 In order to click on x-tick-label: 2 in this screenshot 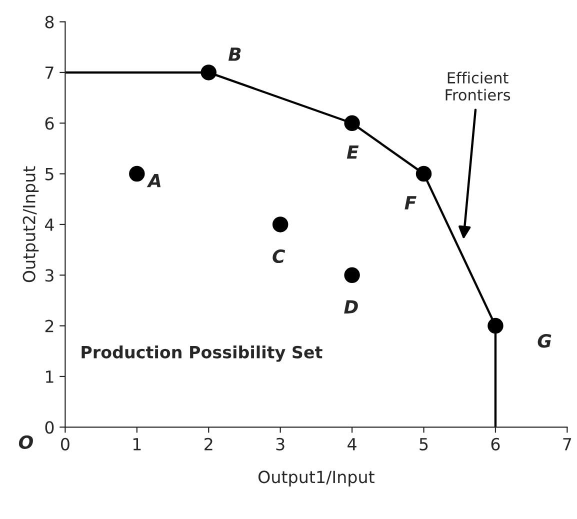, I will do `click(208, 444)`.